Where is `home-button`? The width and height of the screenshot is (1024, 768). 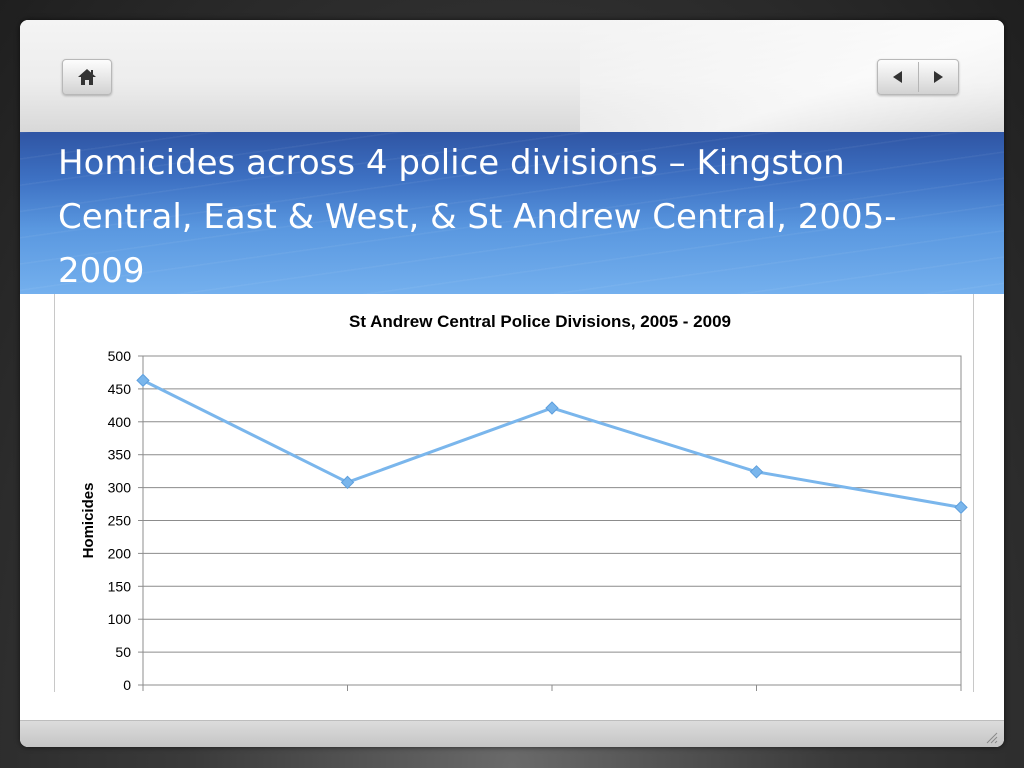
home-button is located at coordinates (87, 77).